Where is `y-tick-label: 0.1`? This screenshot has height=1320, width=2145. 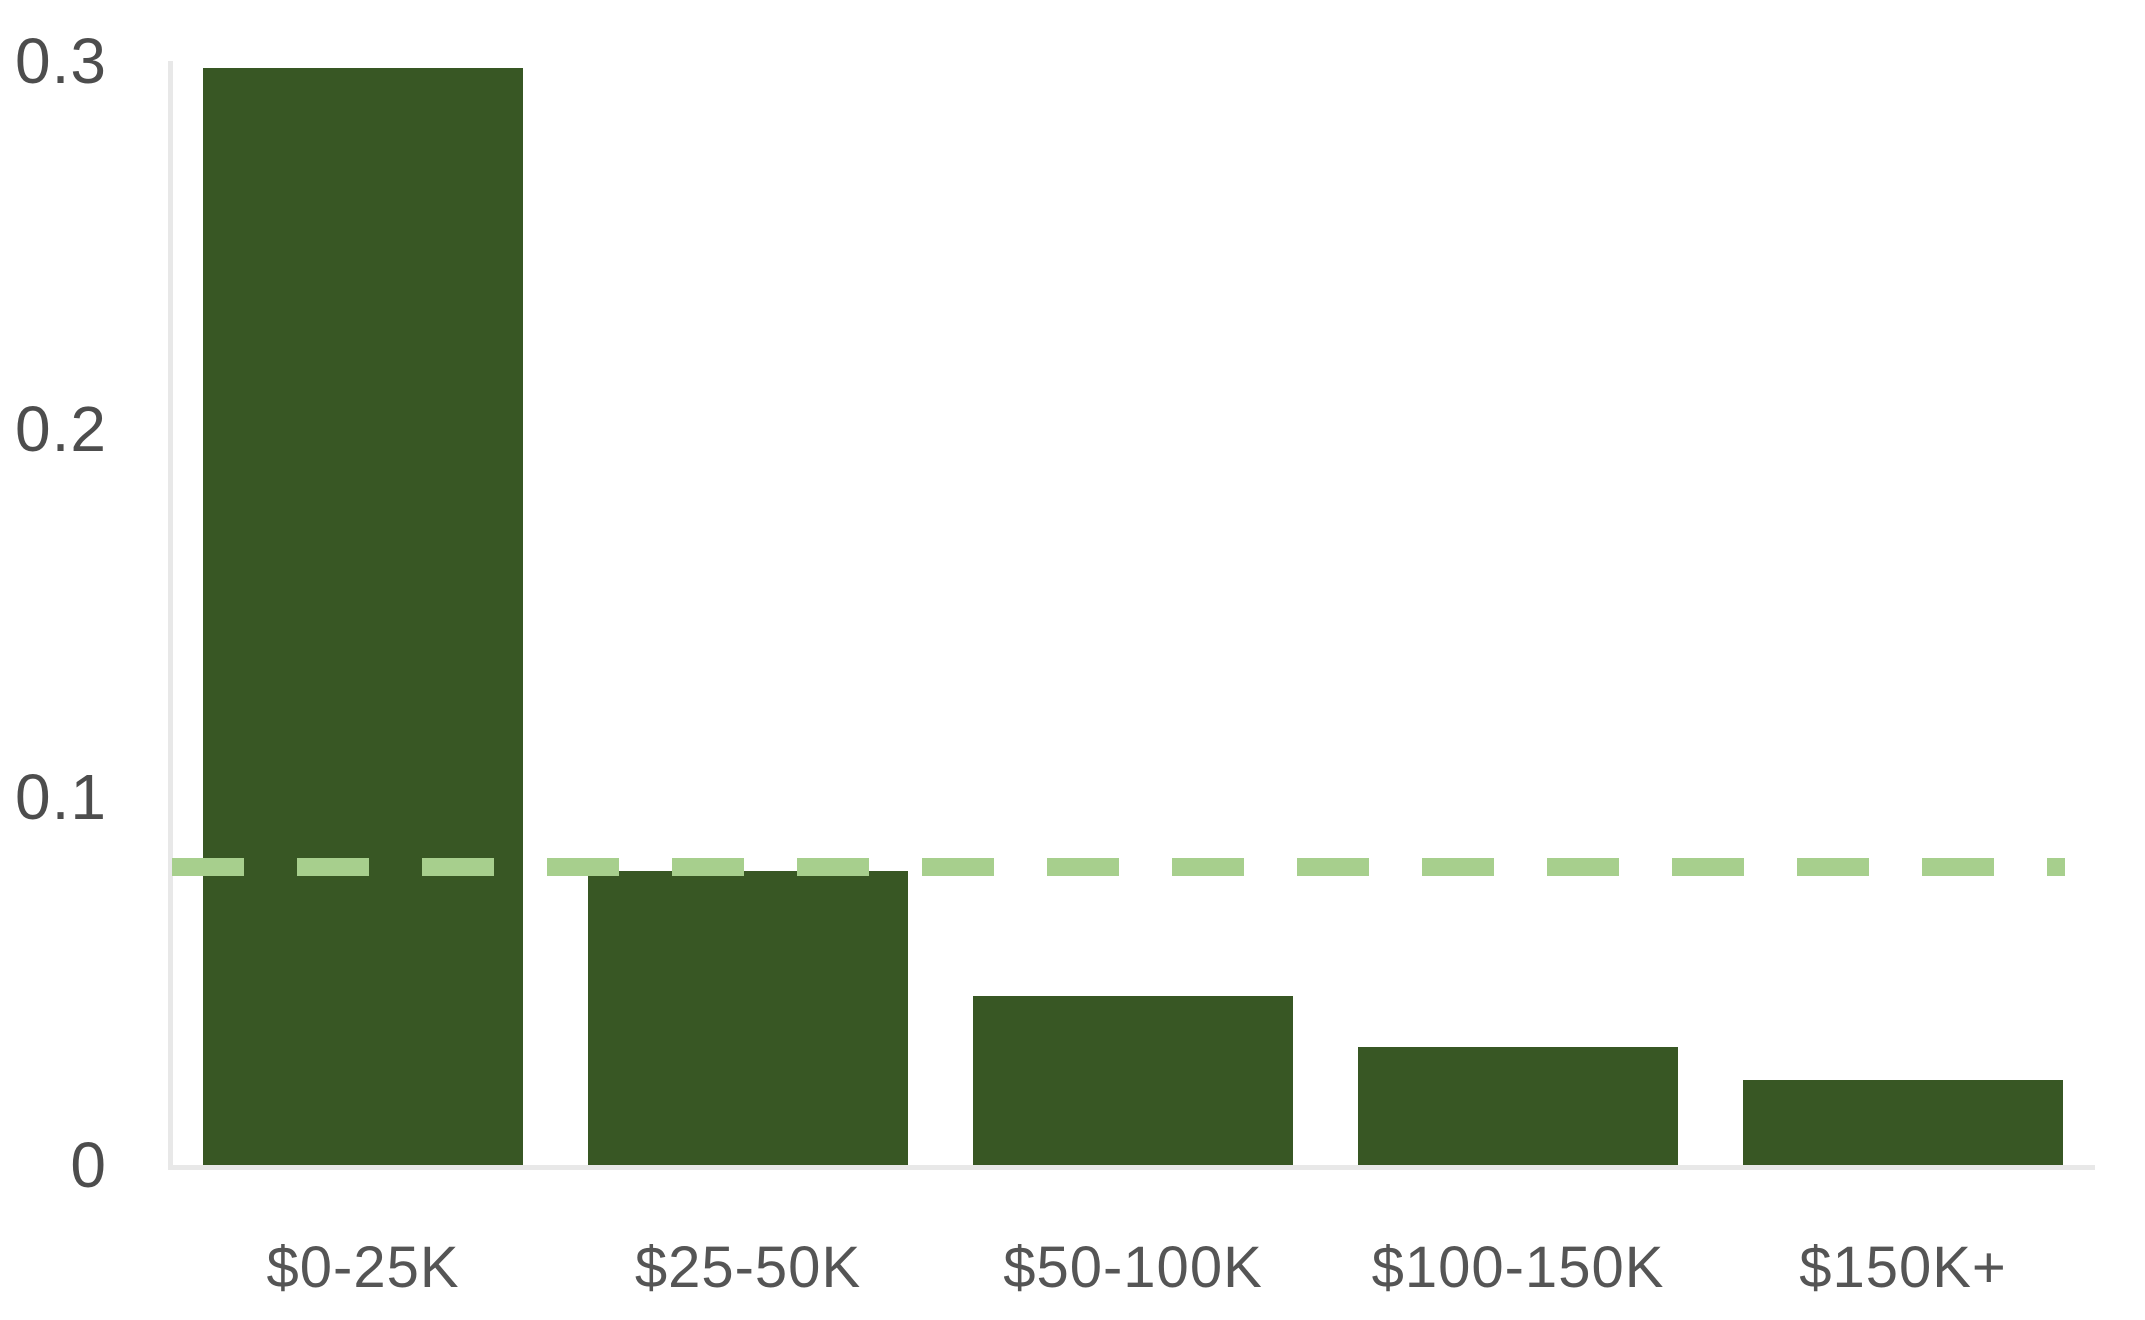
y-tick-label: 0.1 is located at coordinates (61, 797).